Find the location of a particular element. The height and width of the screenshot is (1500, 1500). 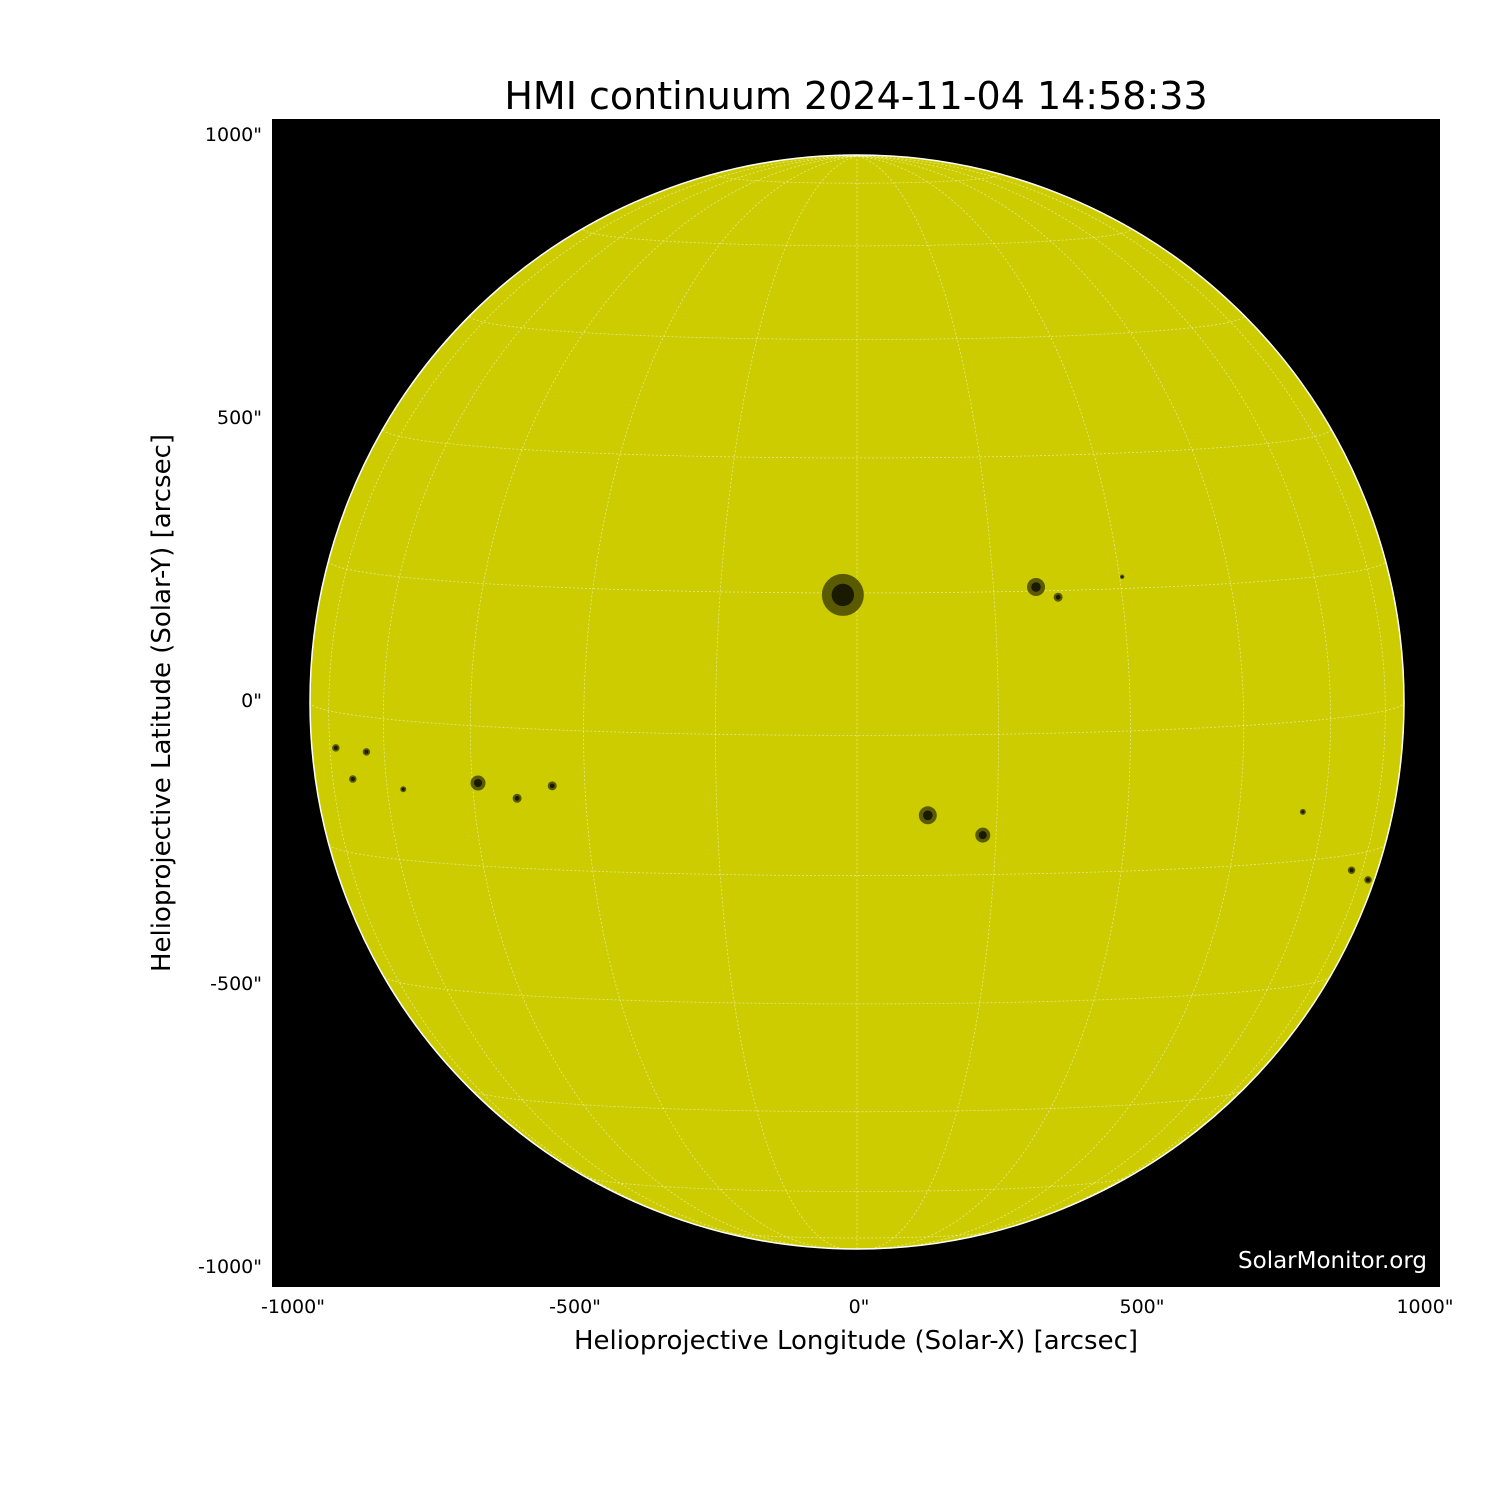

plot-title: HMI continuum 2024-11-04 14:58:33 is located at coordinates (856, 96).